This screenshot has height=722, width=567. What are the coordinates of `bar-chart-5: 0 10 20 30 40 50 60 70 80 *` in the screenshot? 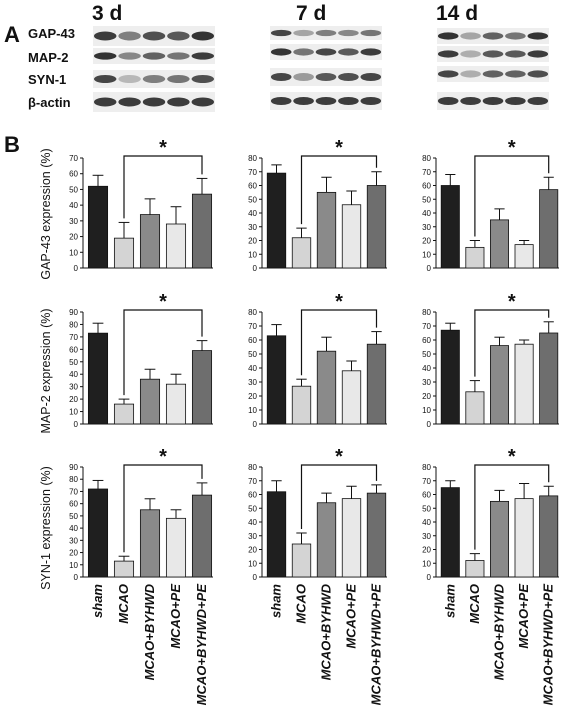 It's located at (490, 360).